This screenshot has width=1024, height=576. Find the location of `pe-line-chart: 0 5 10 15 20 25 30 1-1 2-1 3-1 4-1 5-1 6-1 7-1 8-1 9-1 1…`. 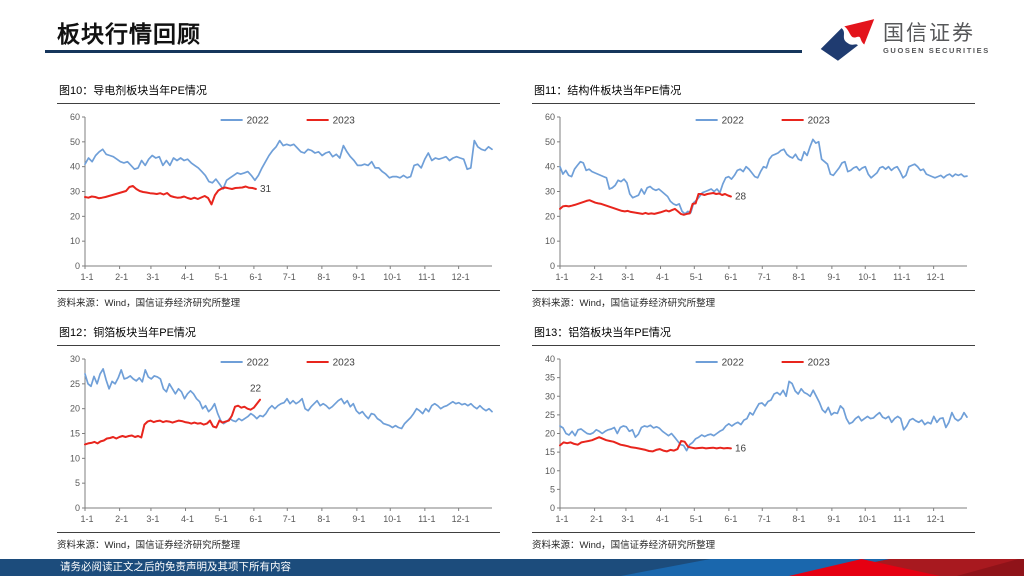

pe-line-chart: 0 5 10 15 20 25 30 1-1 2-1 3-1 4-1 5-1 6-1 7-1 8-1 9-1 1… is located at coordinates (278, 439).